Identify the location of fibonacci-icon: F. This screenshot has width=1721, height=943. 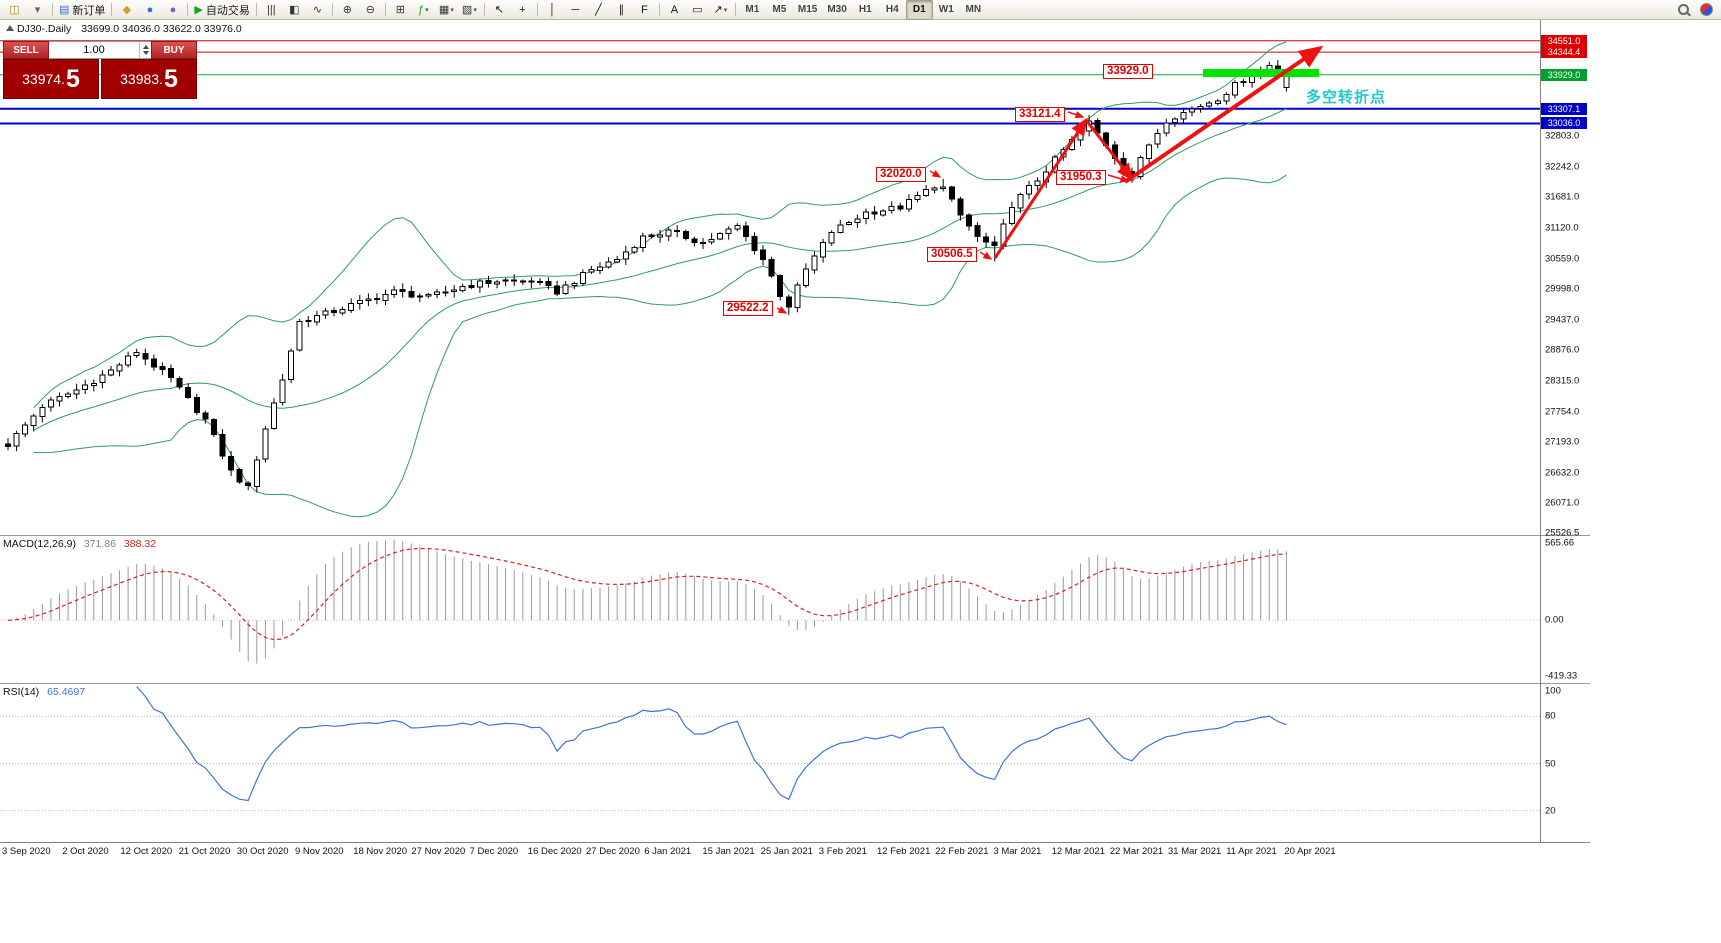
(644, 10).